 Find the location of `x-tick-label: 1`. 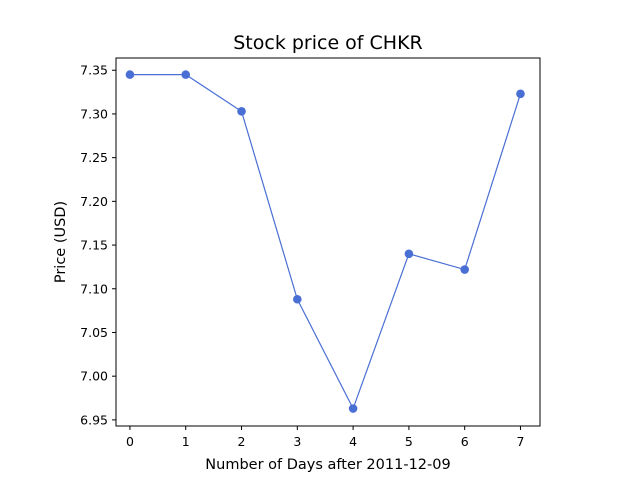

x-tick-label: 1 is located at coordinates (186, 441).